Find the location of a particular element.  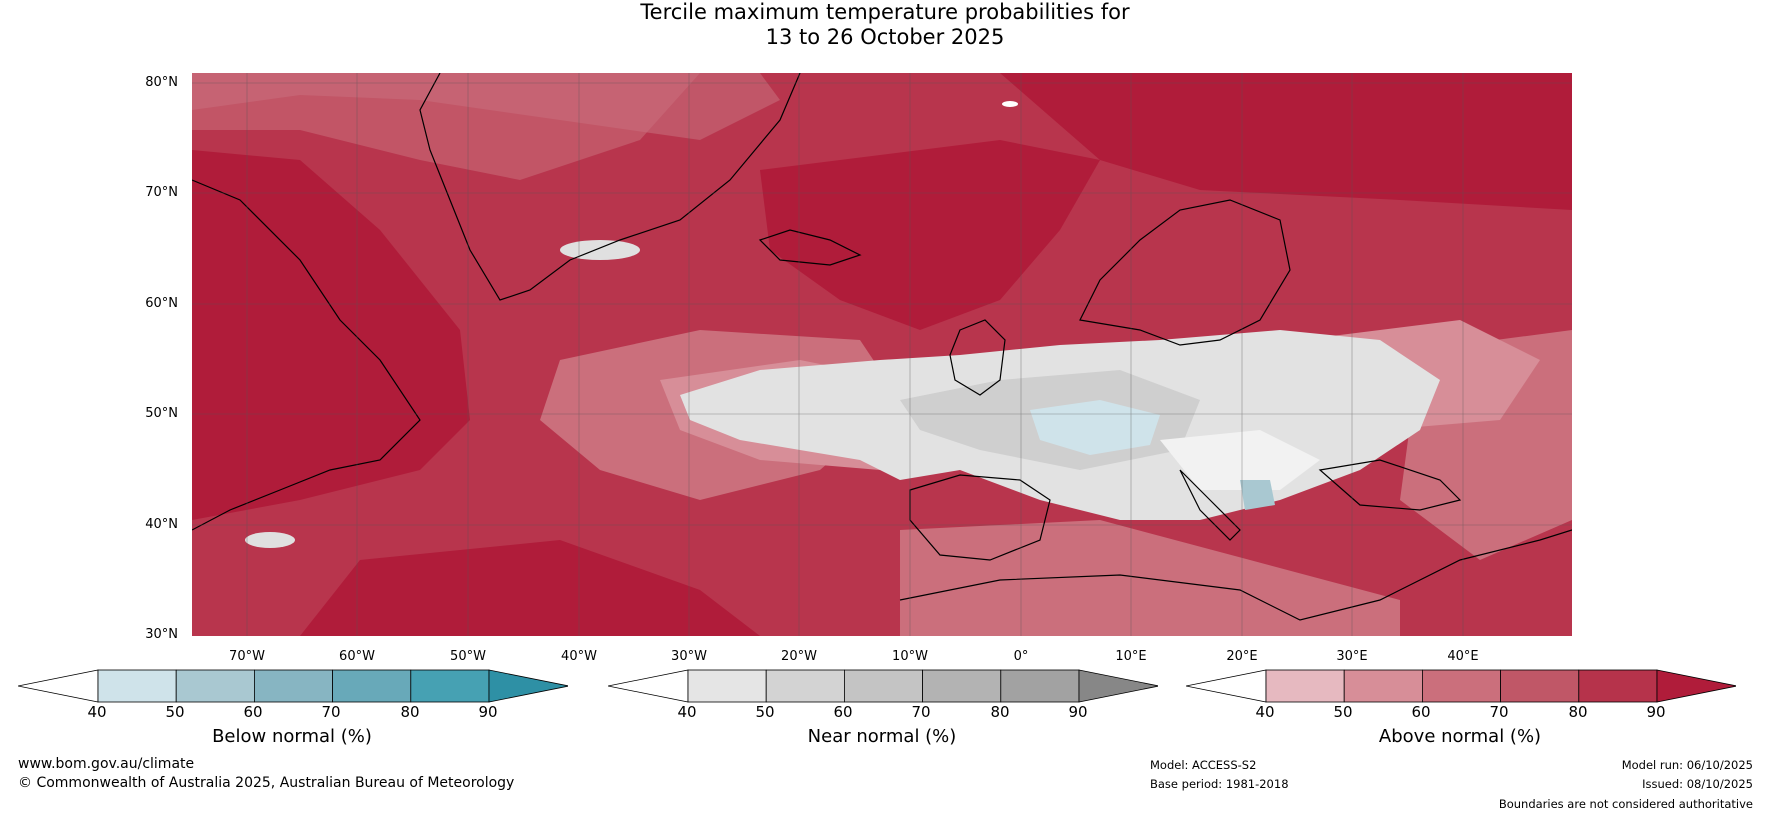

lon-label: 10°E is located at coordinates (1131, 656).